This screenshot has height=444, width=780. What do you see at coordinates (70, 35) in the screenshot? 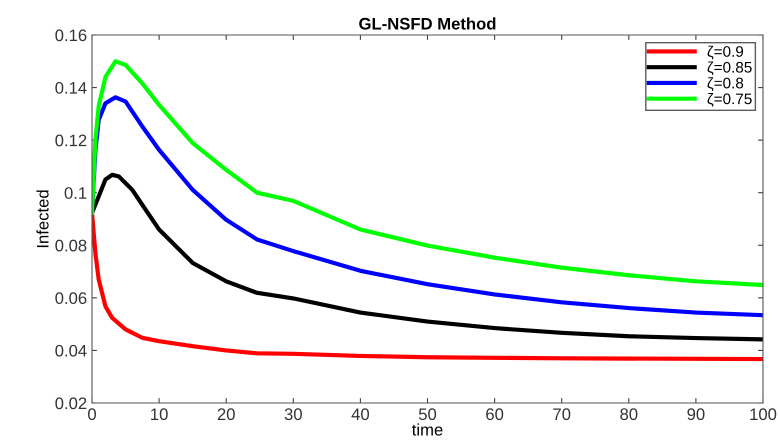
I see `y-tick-label: 0.16` at bounding box center [70, 35].